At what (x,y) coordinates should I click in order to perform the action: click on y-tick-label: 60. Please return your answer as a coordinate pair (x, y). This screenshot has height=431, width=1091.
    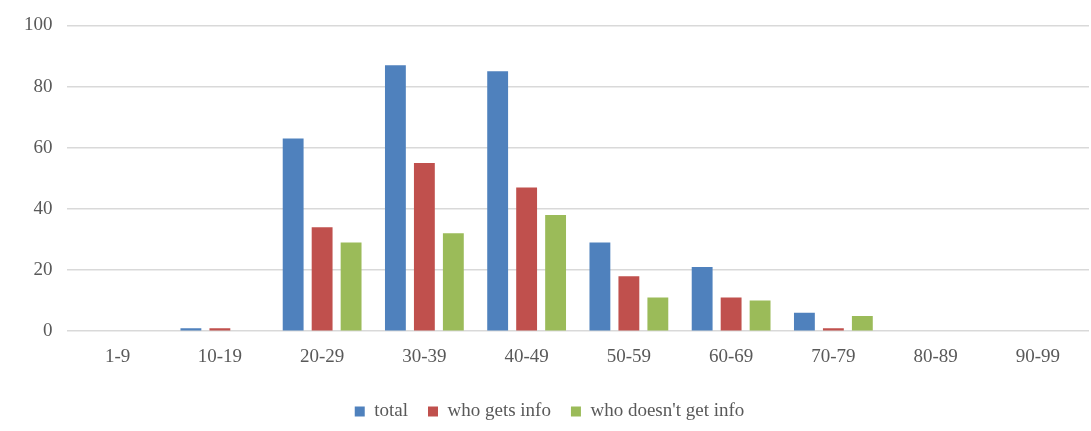
    Looking at the image, I should click on (43, 146).